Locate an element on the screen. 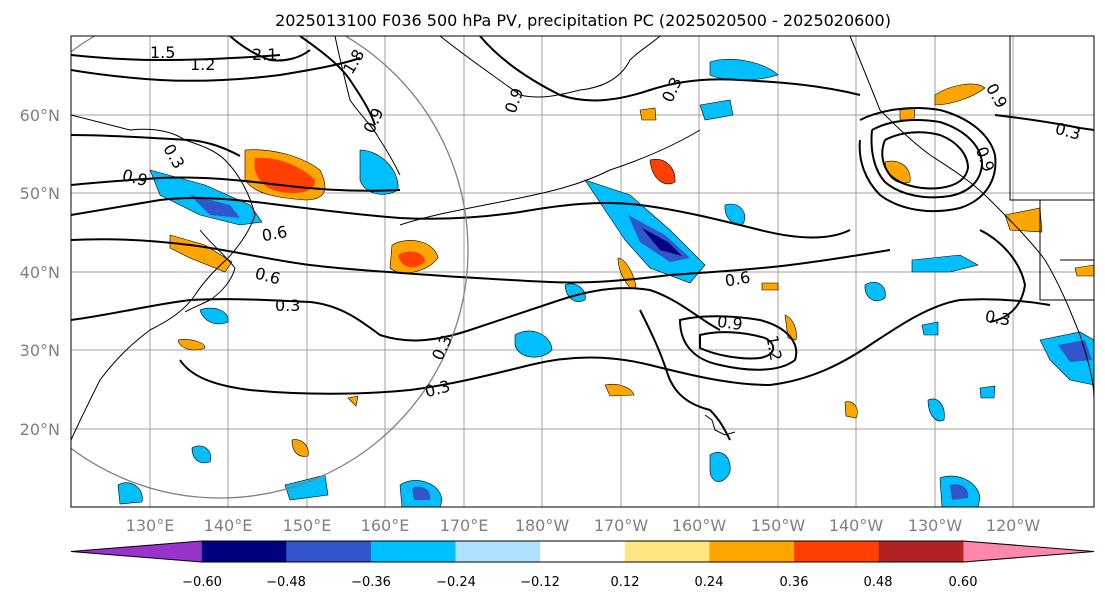 This screenshot has width=1105, height=601. neg-area-south7 is located at coordinates (936, 410).